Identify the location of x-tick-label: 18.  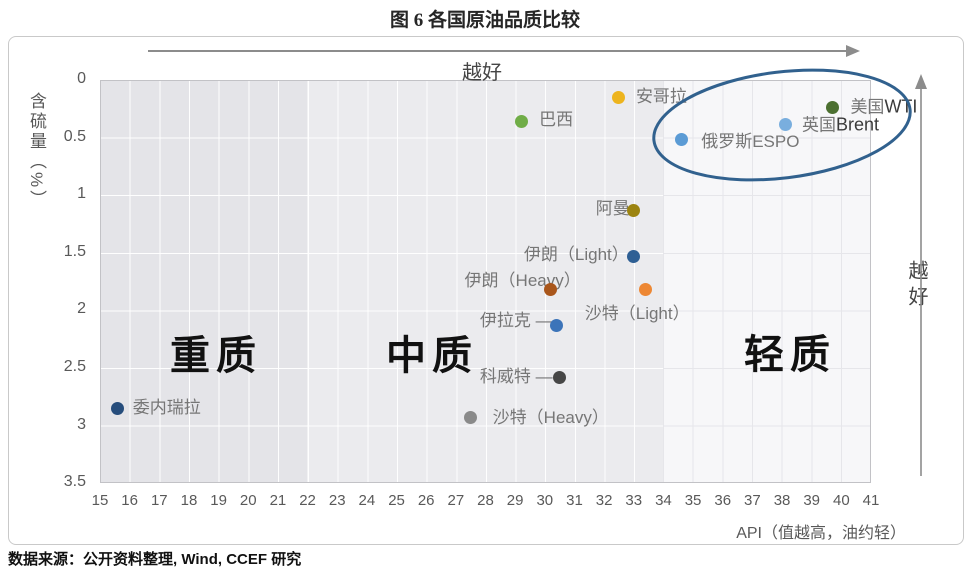
(189, 500).